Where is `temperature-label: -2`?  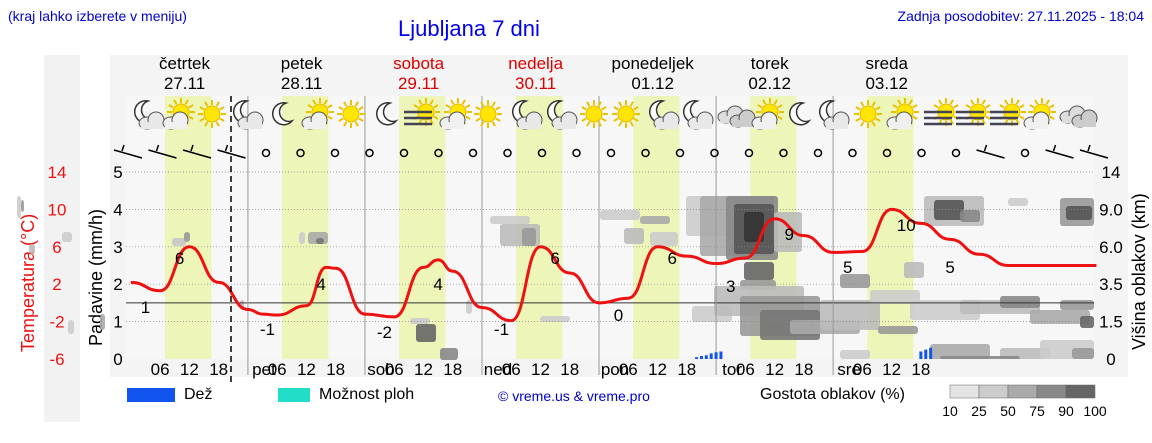
temperature-label: -2 is located at coordinates (384, 332).